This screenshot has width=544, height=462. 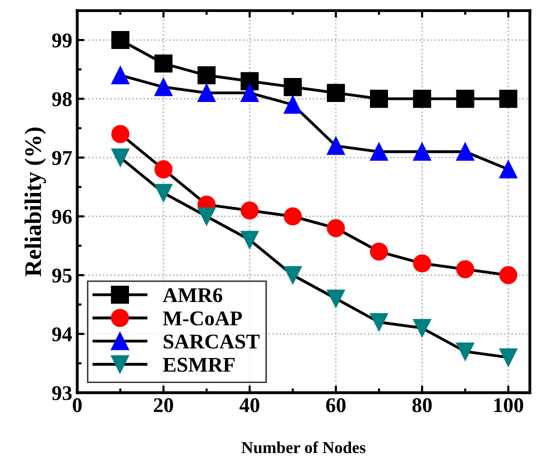 What do you see at coordinates (202, 318) in the screenshot?
I see `legend-label: M-CoAP` at bounding box center [202, 318].